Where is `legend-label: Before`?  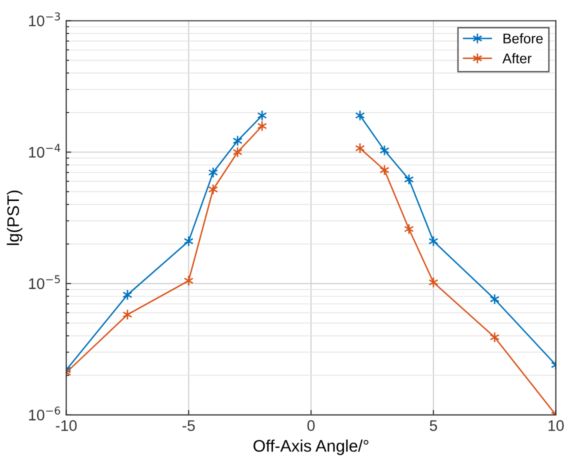 legend-label: Before is located at coordinates (523, 38).